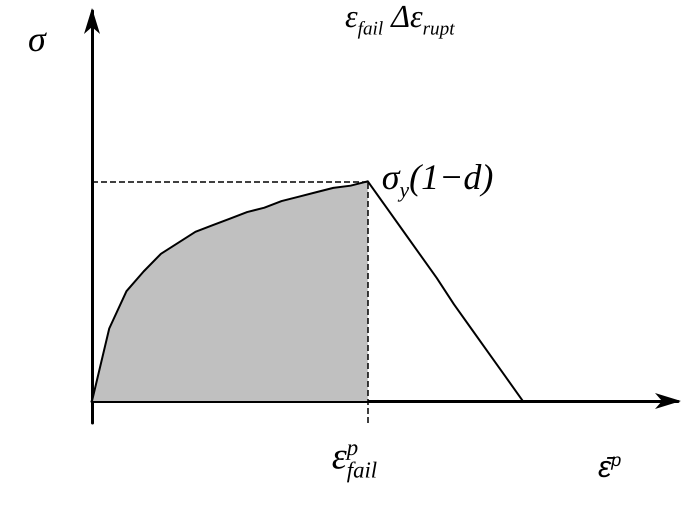 The height and width of the screenshot is (511, 689). I want to click on ref-line-label: σ$_{y}$(1−d), so click(438, 179).